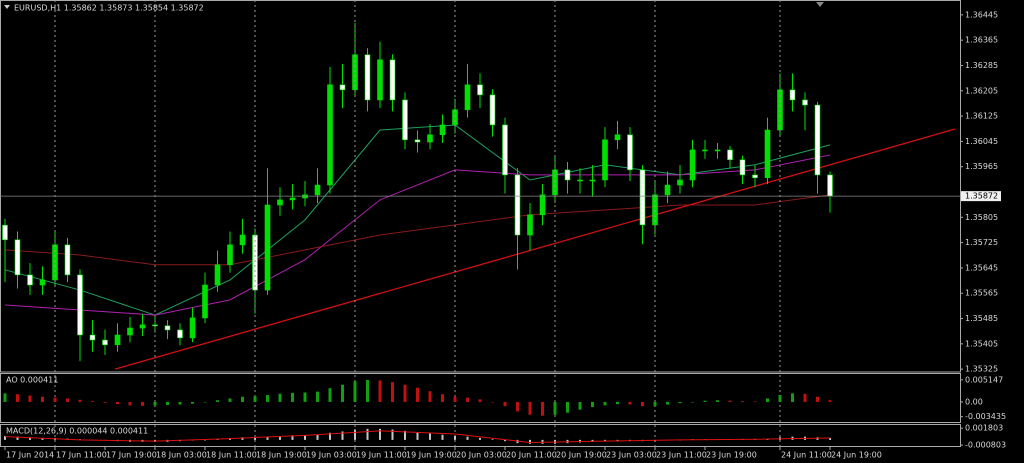 This screenshot has width=1024, height=463. Describe the element at coordinates (81, 455) in the screenshot. I see `x-tick-label: 17 Jun 11:00` at that location.